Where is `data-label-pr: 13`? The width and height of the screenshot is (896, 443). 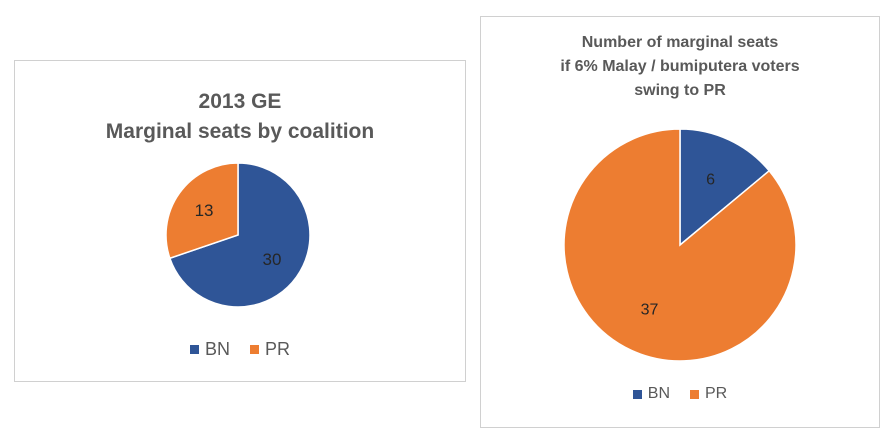
data-label-pr: 13 is located at coordinates (204, 210).